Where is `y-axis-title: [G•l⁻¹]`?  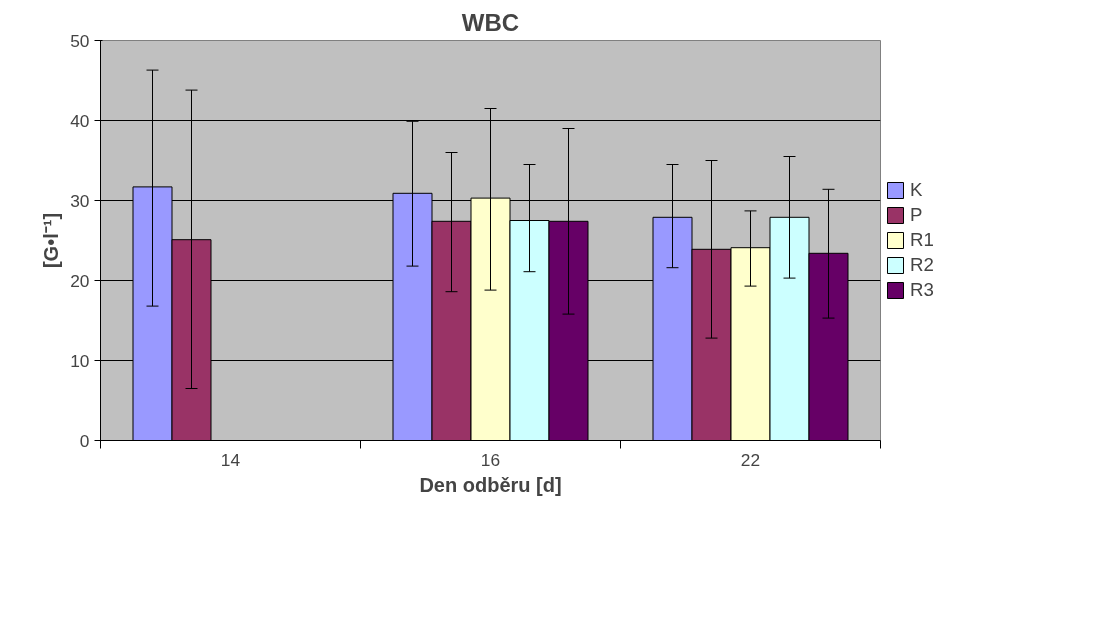
y-axis-title: [G•l⁻¹] is located at coordinates (51, 240).